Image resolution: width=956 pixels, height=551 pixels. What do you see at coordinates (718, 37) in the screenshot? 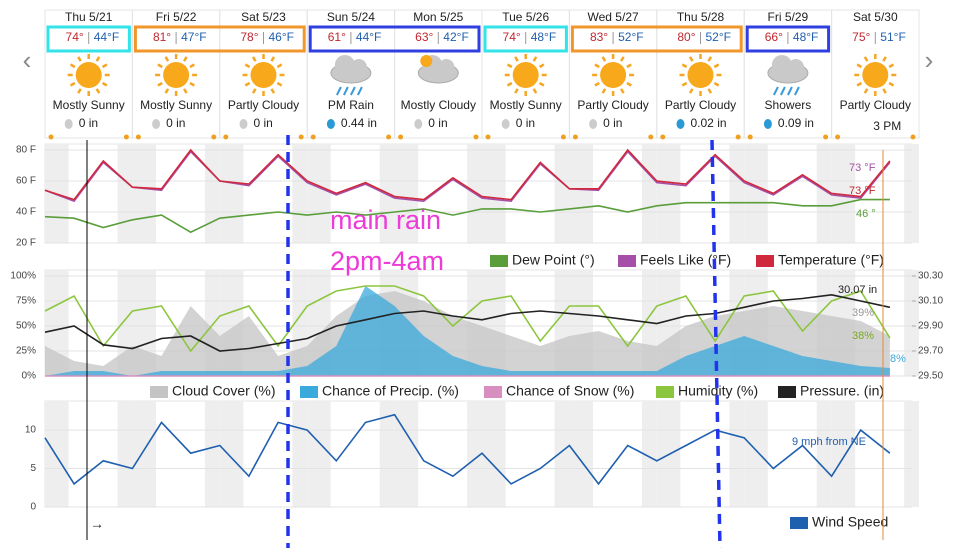
I see `day-lo: 52°F` at bounding box center [718, 37].